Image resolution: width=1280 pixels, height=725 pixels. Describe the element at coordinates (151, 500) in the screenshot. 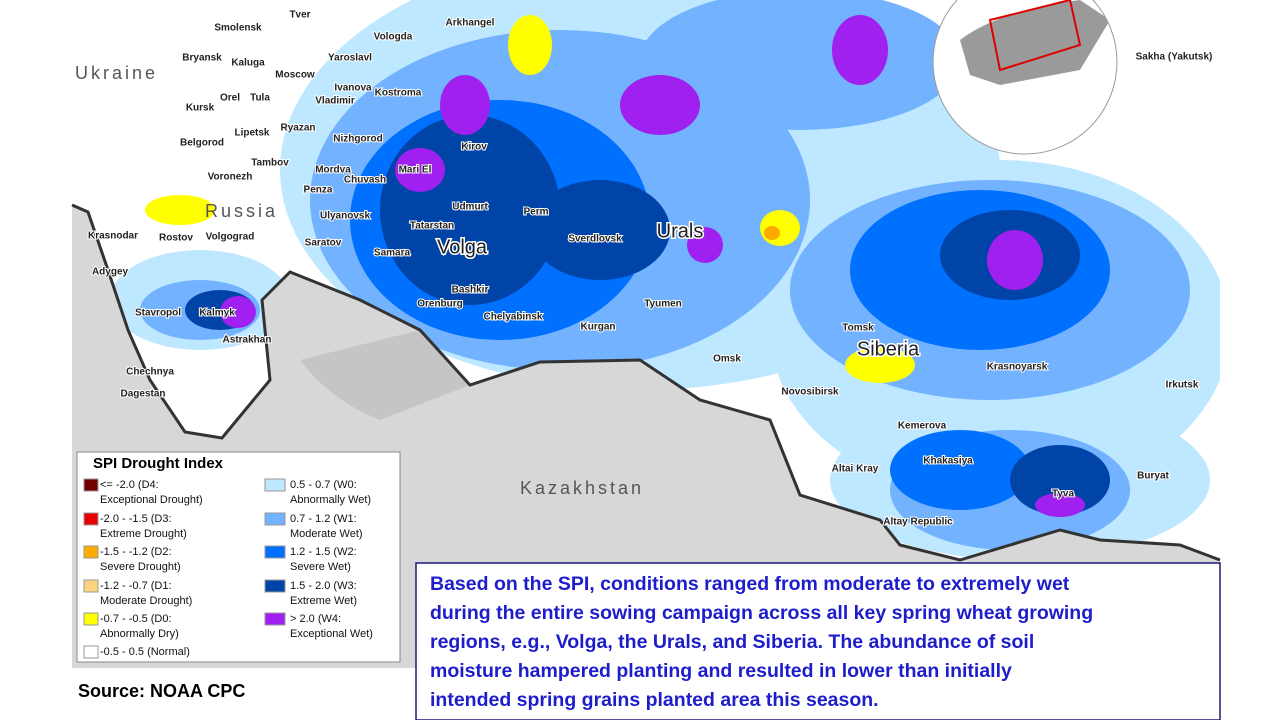

I see `legend-label: Exceptional Drought)` at that location.